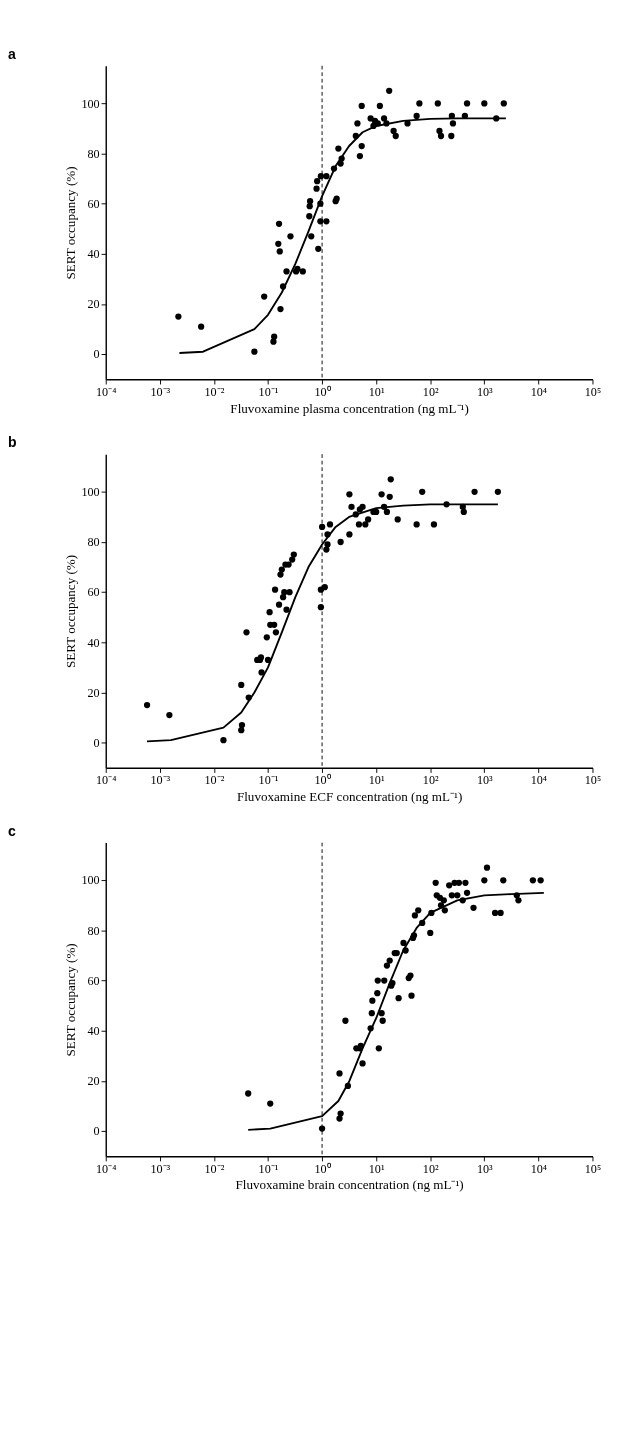 This screenshot has height=1447, width=629. I want to click on x-axis-title: Fluvoxamine ECF concentration (ng mL⁻¹), so click(349, 796).